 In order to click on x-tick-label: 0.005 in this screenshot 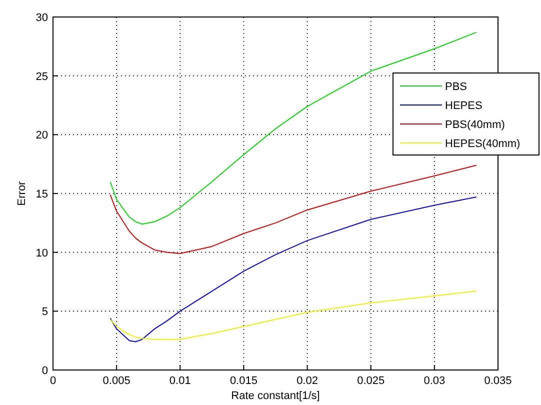, I will do `click(116, 381)`.